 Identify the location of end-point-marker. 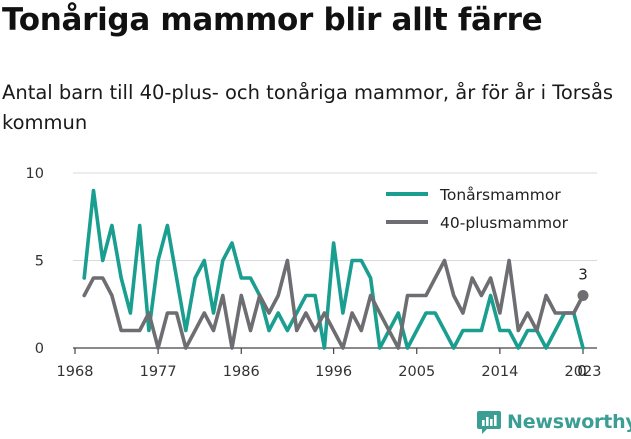
(583, 295).